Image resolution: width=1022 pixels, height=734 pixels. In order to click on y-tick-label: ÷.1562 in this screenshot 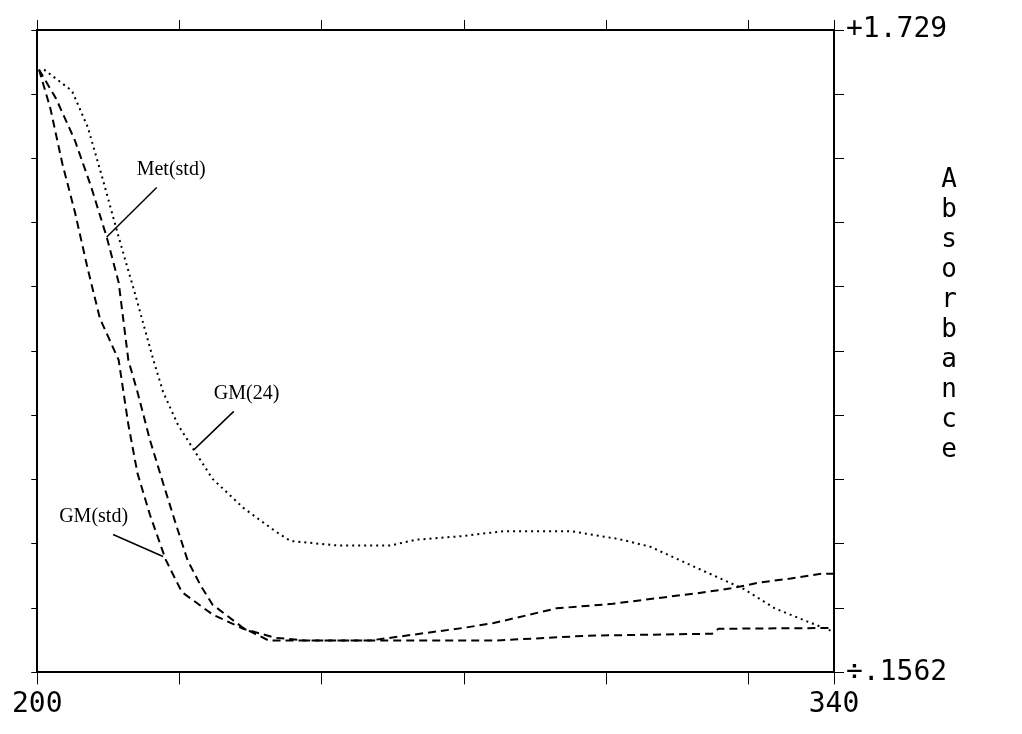, I will do `click(897, 670)`.